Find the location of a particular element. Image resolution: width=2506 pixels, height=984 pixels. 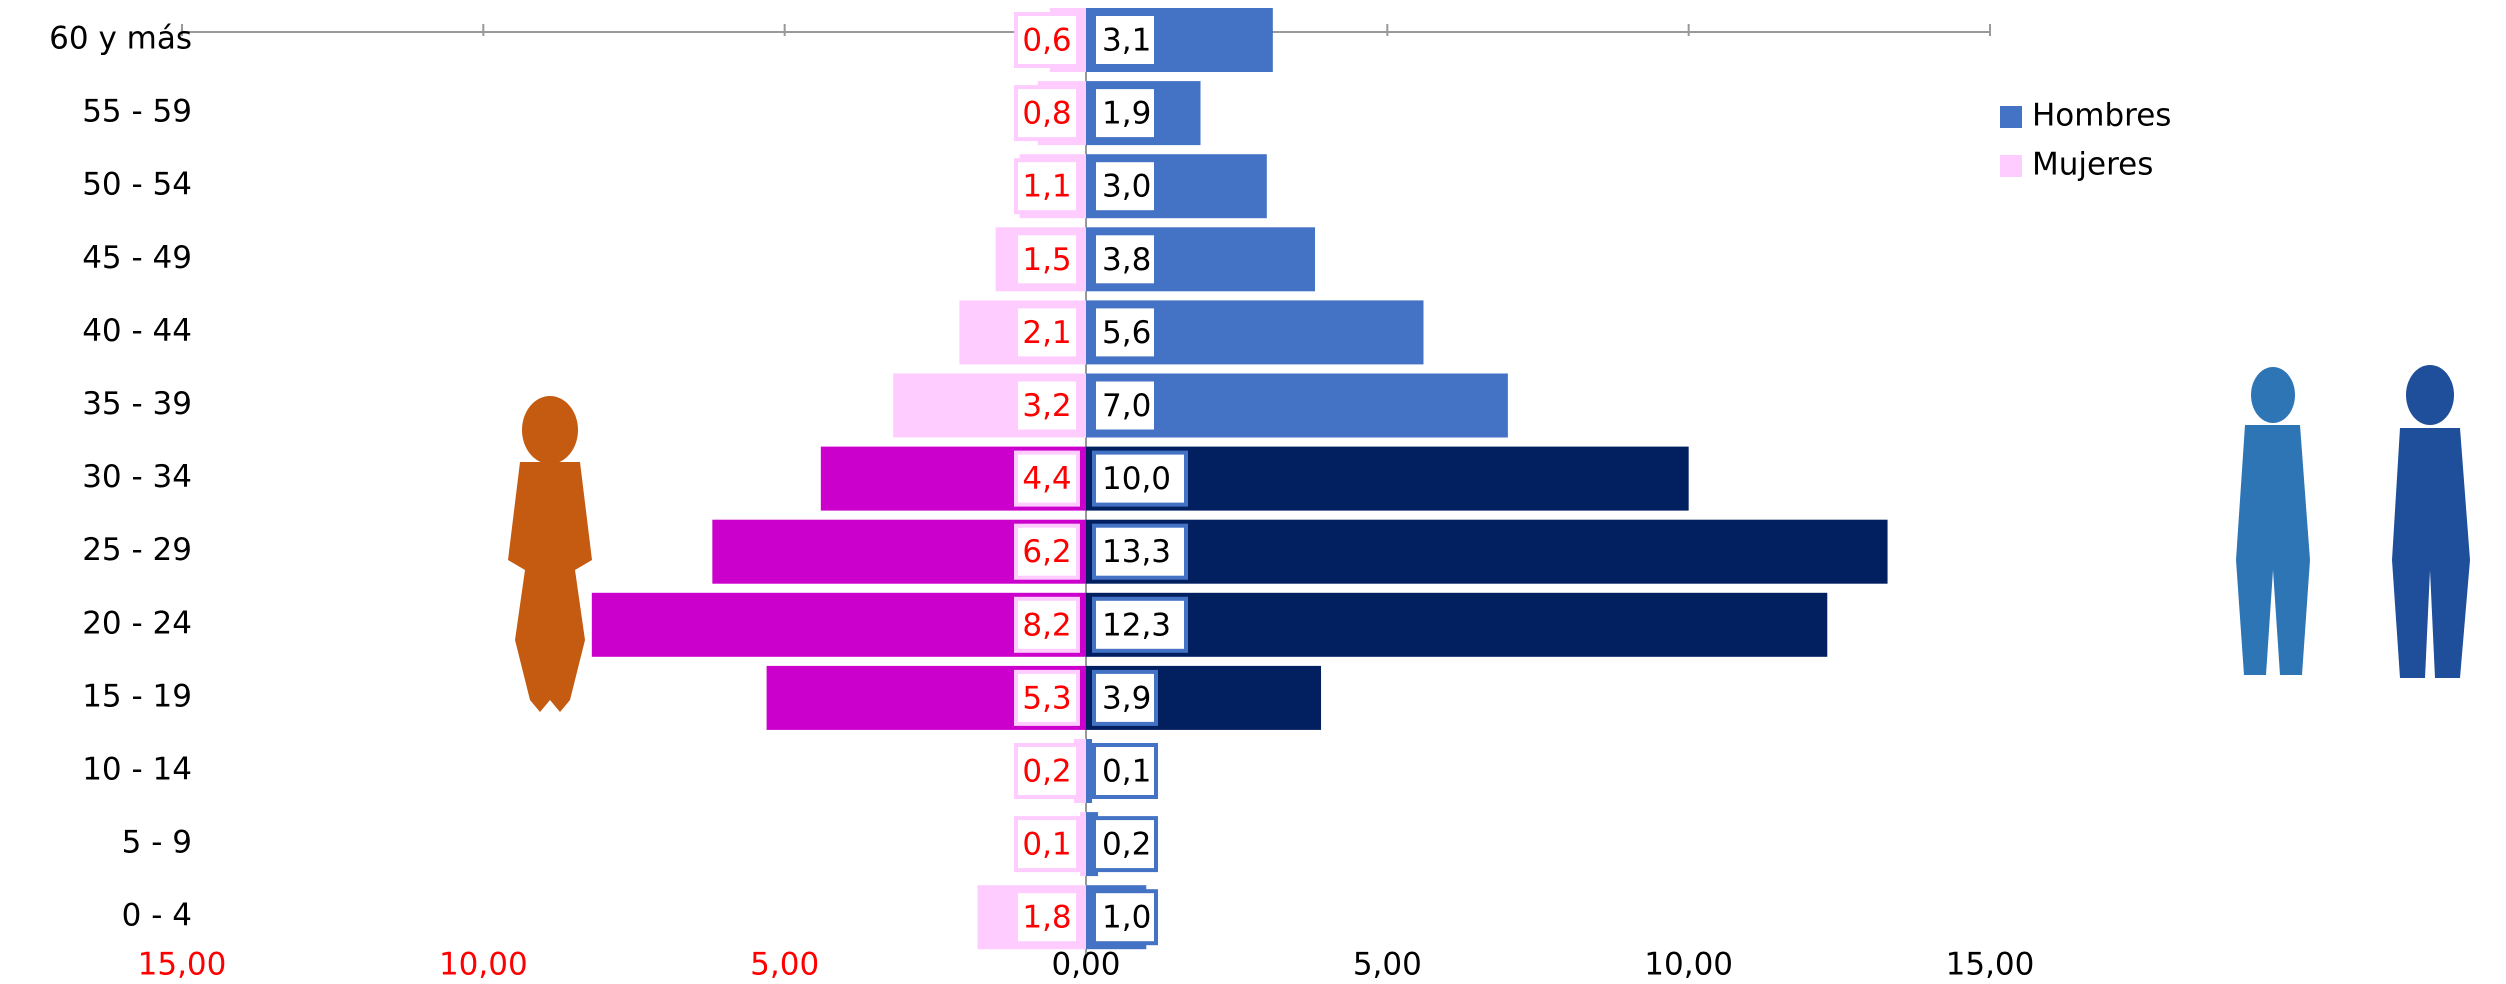

value-label: 3,8 is located at coordinates (1126, 260).